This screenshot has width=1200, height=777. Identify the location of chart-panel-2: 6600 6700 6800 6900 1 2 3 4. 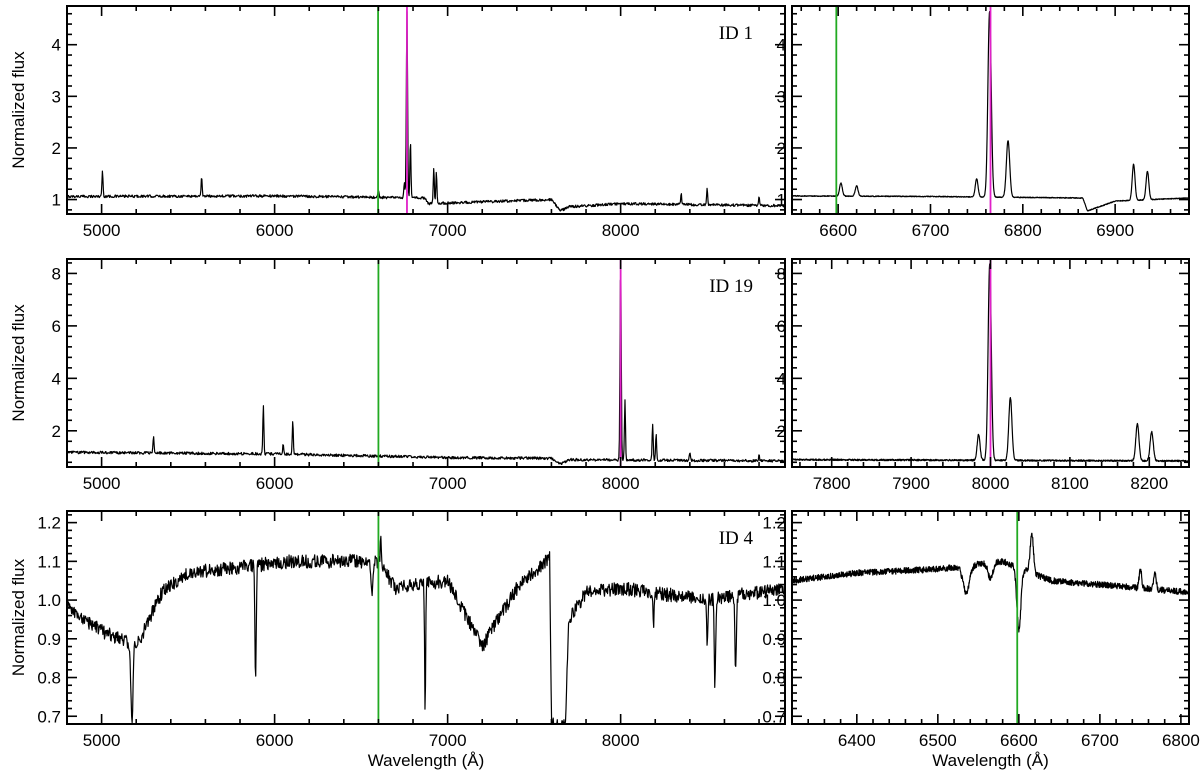
(983, 122).